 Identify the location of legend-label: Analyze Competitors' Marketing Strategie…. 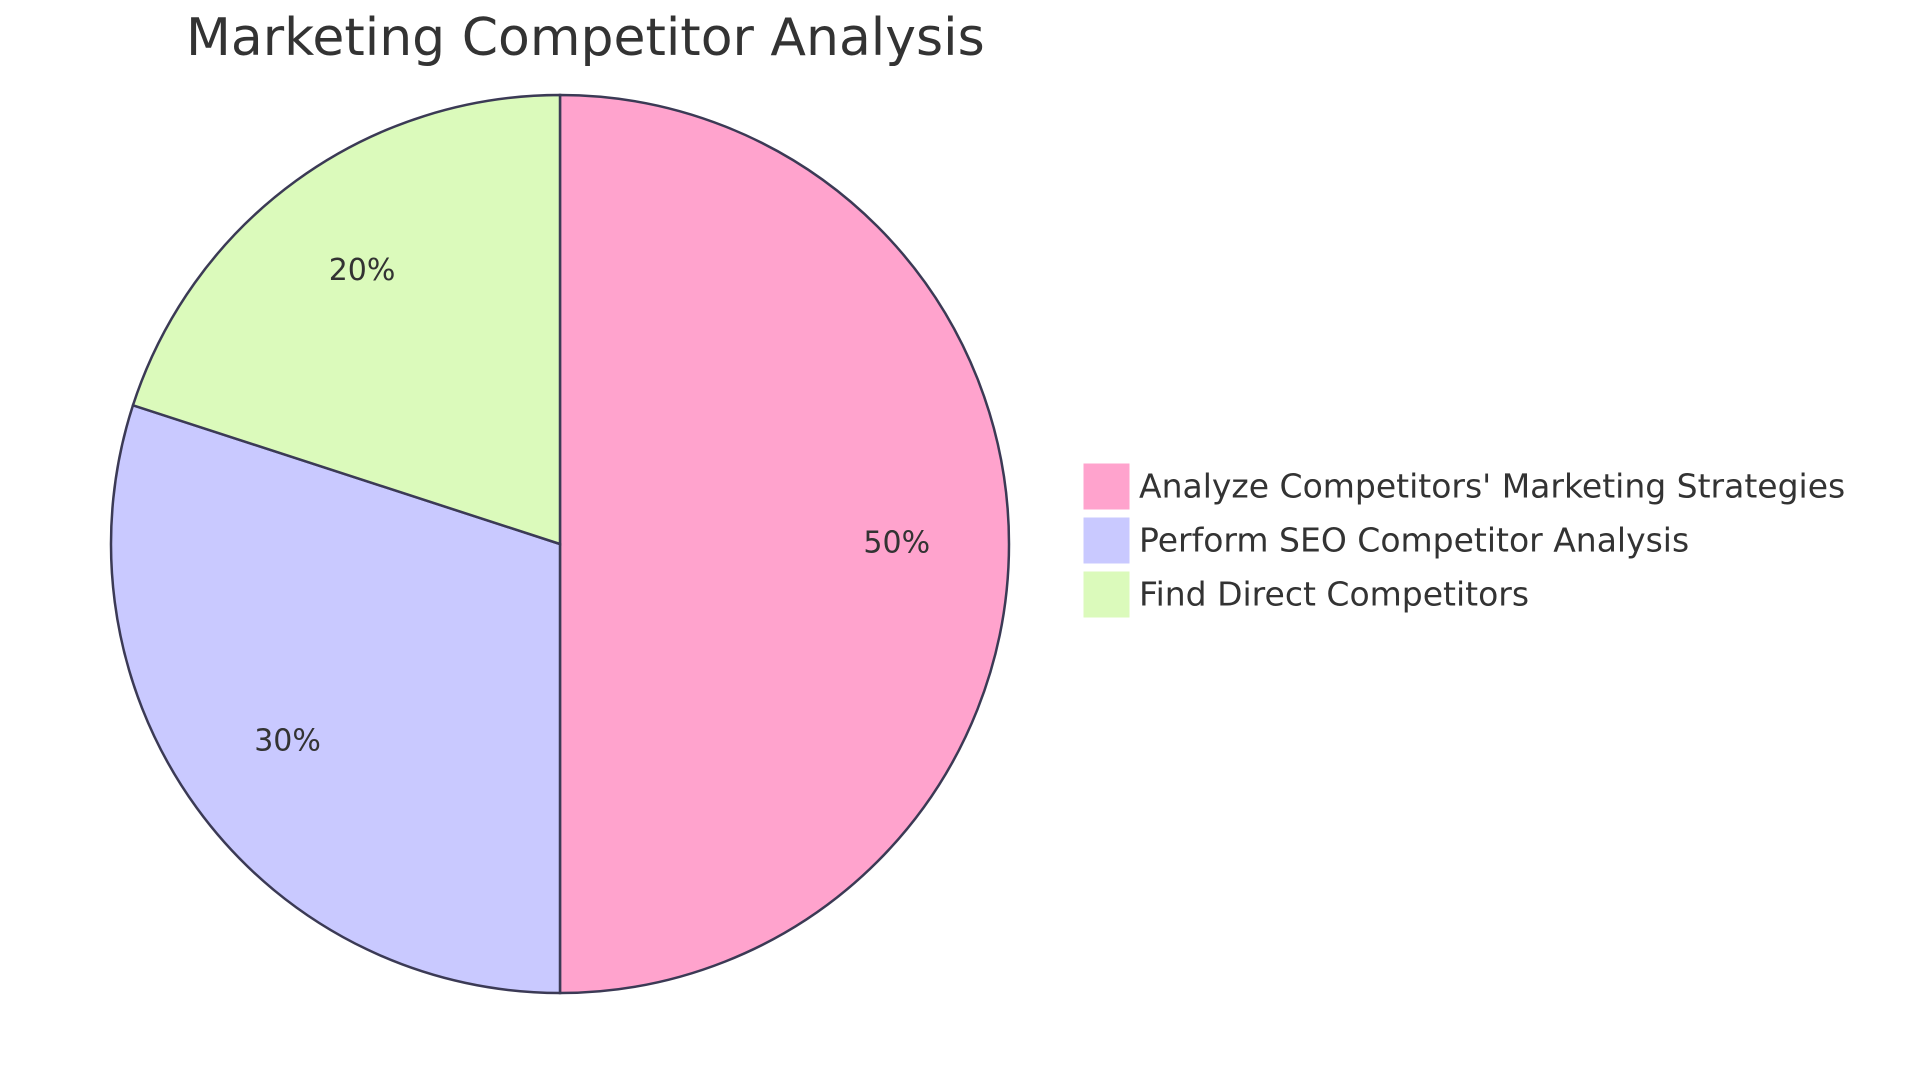
(1492, 486).